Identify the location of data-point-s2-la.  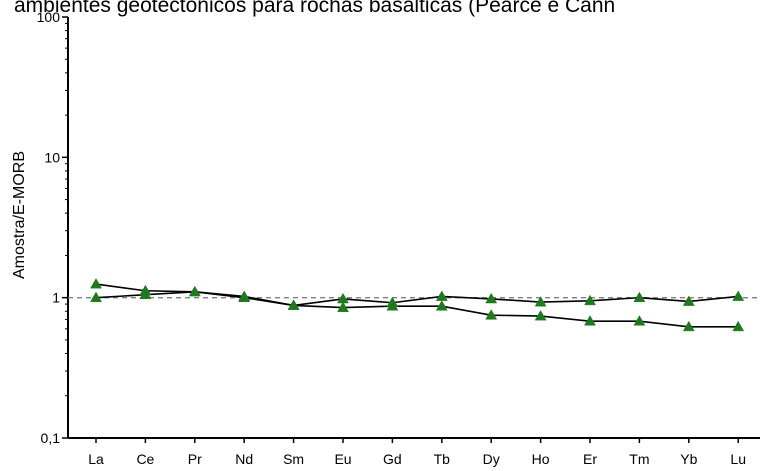
(96, 297).